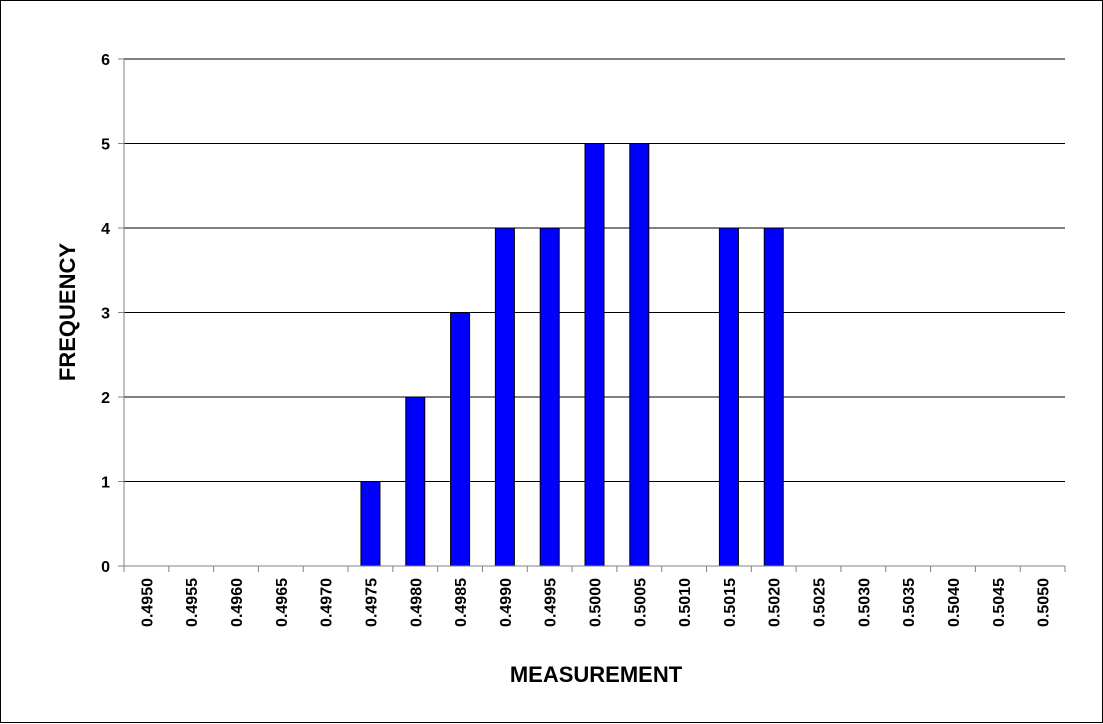 The image size is (1103, 724). I want to click on x-tick-label-0.4965: 0.4965, so click(282, 602).